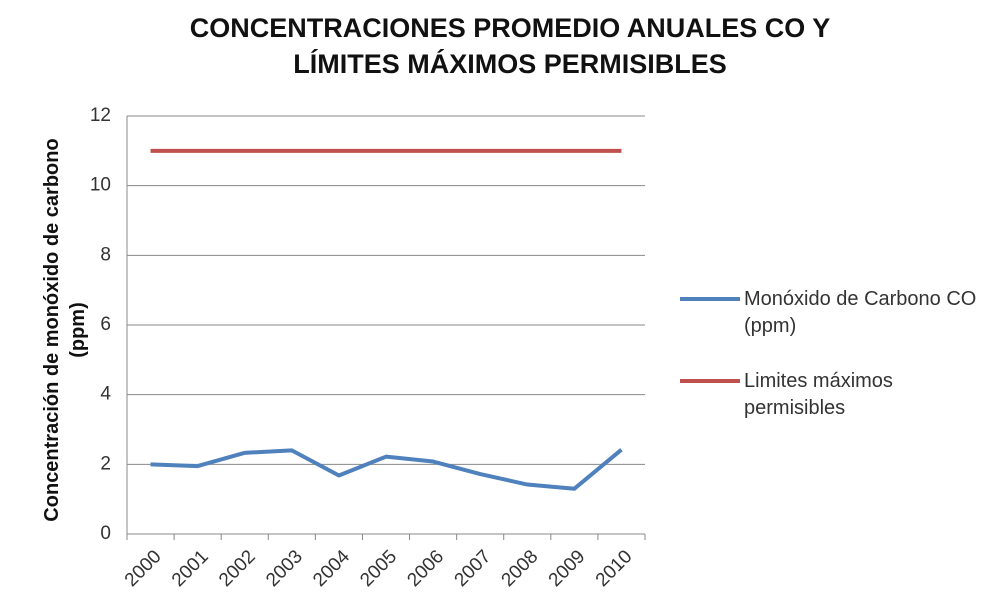  I want to click on y-tick-label: 0, so click(105, 533).